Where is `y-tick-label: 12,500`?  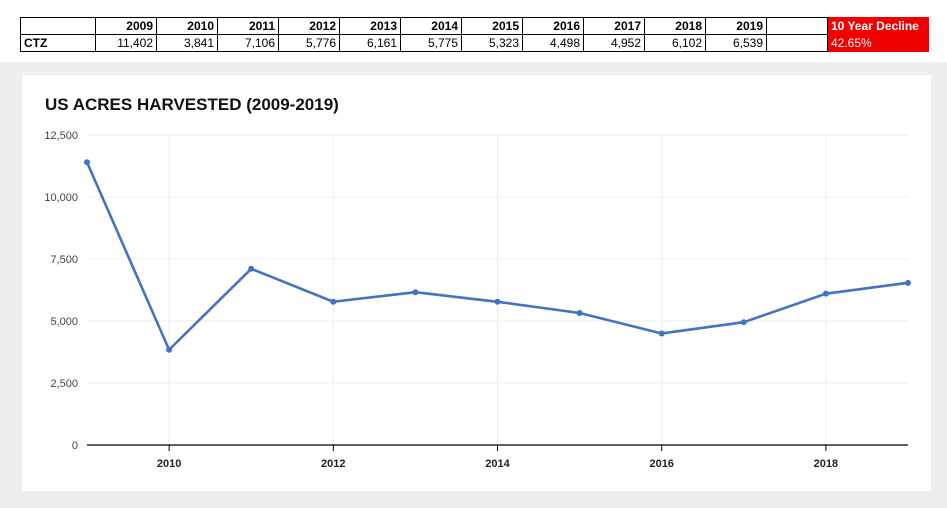 y-tick-label: 12,500 is located at coordinates (61, 136).